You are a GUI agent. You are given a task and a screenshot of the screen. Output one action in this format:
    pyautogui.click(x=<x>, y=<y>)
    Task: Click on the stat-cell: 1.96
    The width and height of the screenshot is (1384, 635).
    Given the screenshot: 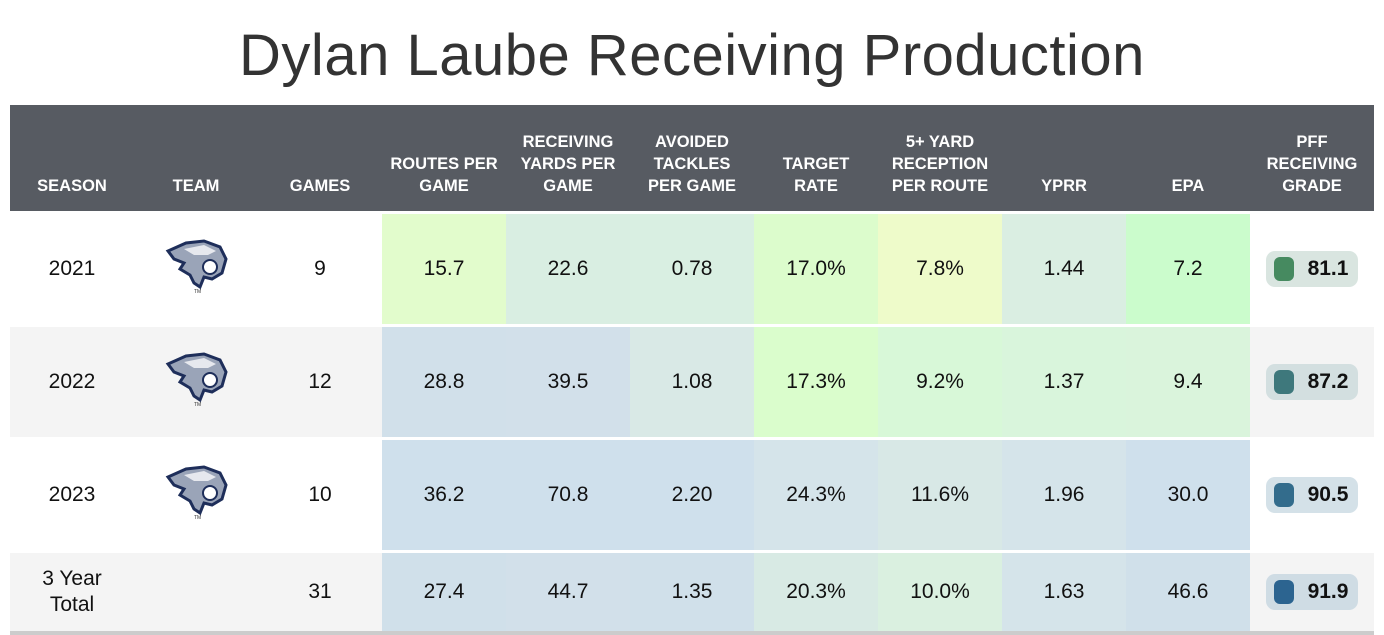 What is the action you would take?
    pyautogui.click(x=1064, y=494)
    